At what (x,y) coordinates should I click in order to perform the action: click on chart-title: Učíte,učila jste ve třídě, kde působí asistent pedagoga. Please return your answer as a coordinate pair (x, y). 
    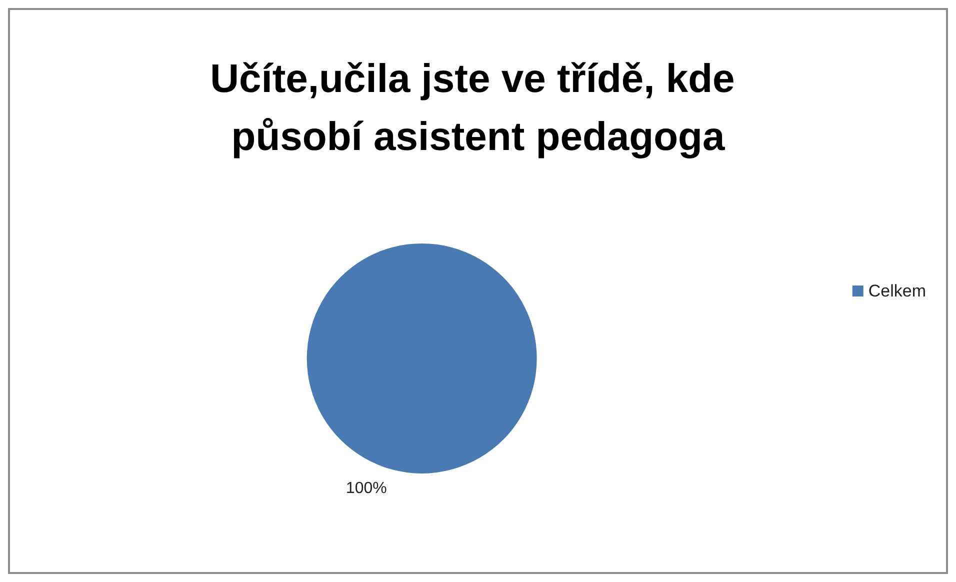
    Looking at the image, I should click on (478, 108).